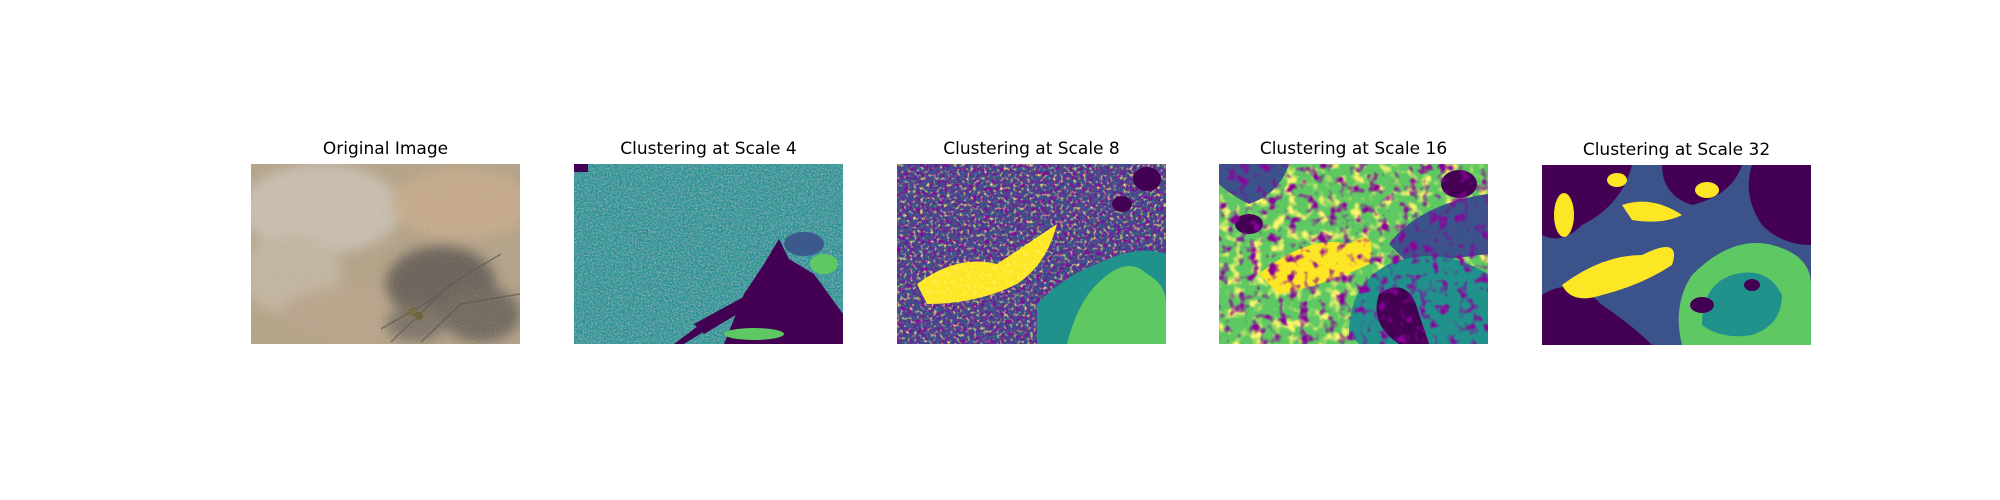  I want to click on panel-title: Original Image, so click(385, 149).